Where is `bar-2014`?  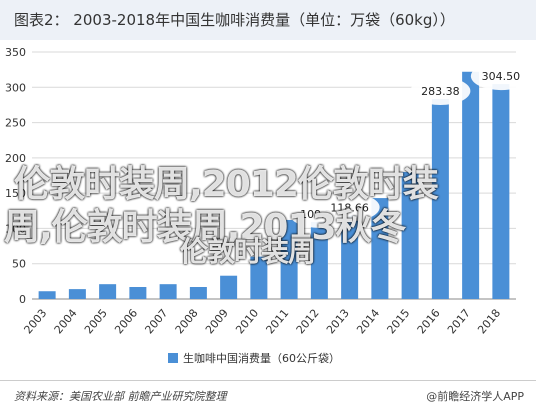
bar-2014 is located at coordinates (380, 248).